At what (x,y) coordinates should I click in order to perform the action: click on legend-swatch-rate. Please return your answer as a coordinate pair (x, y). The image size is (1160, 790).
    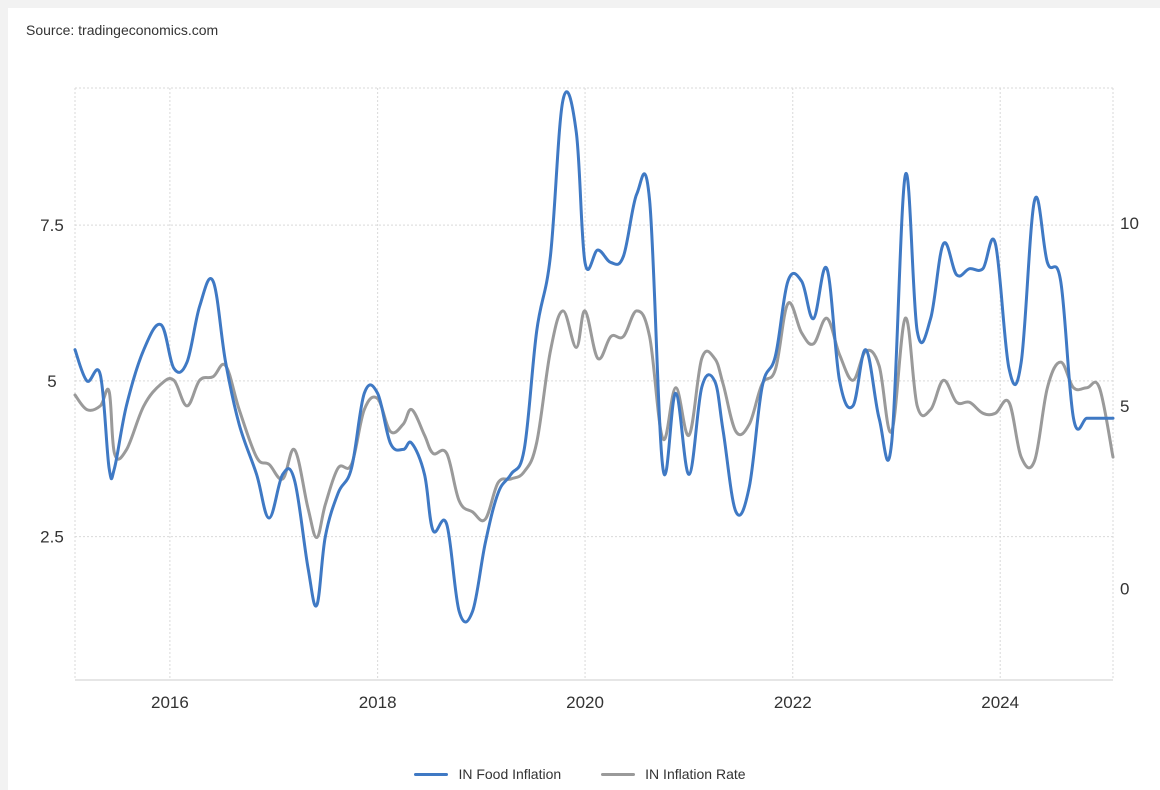
    Looking at the image, I should click on (618, 774).